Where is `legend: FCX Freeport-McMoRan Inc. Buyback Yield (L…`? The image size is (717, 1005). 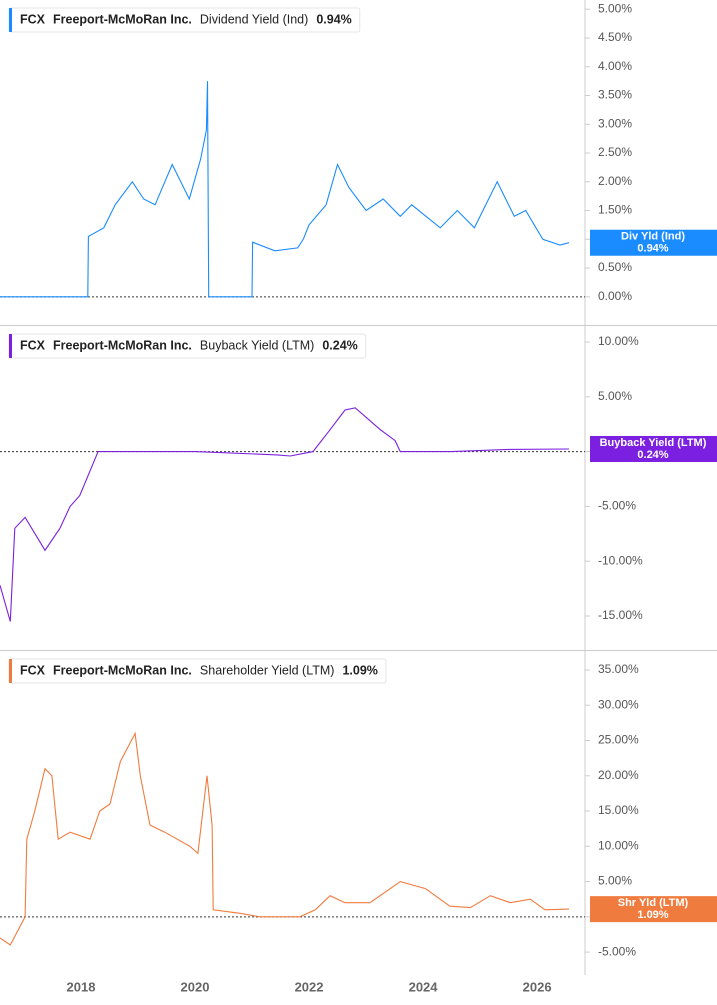 legend: FCX Freeport-McMoRan Inc. Buyback Yield (L… is located at coordinates (187, 346).